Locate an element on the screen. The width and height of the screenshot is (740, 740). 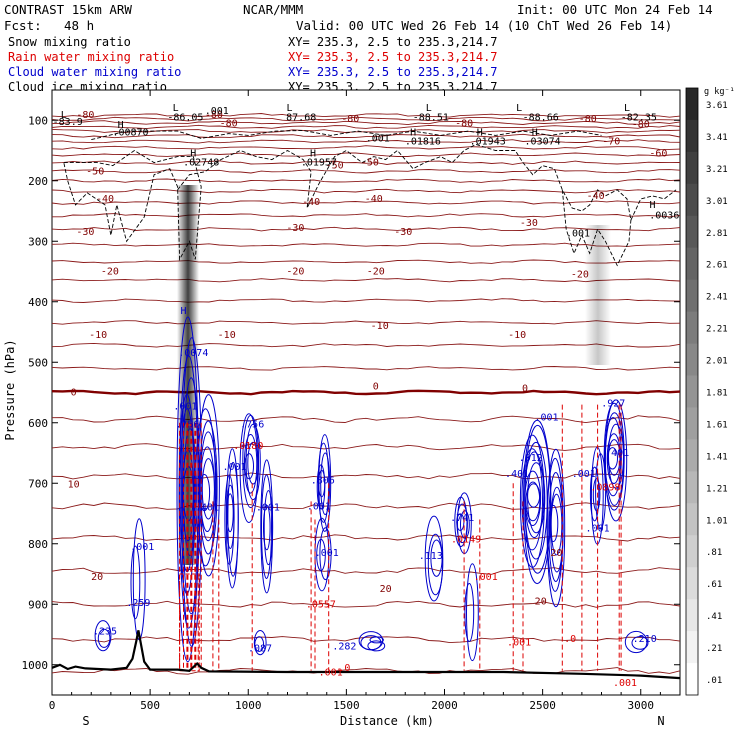
snow-label: .01943 is located at coordinates (488, 141).